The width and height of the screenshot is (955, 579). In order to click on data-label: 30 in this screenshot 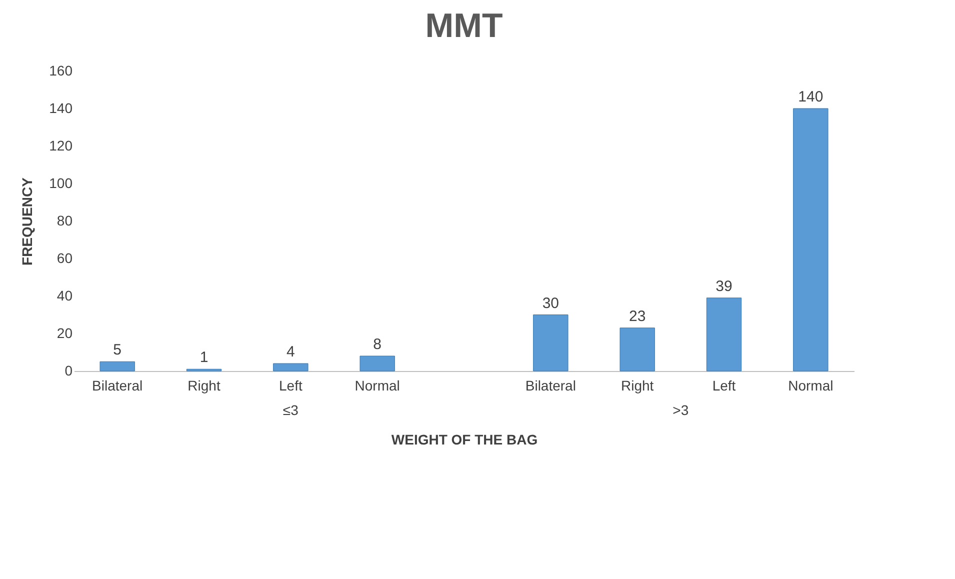, I will do `click(551, 303)`.